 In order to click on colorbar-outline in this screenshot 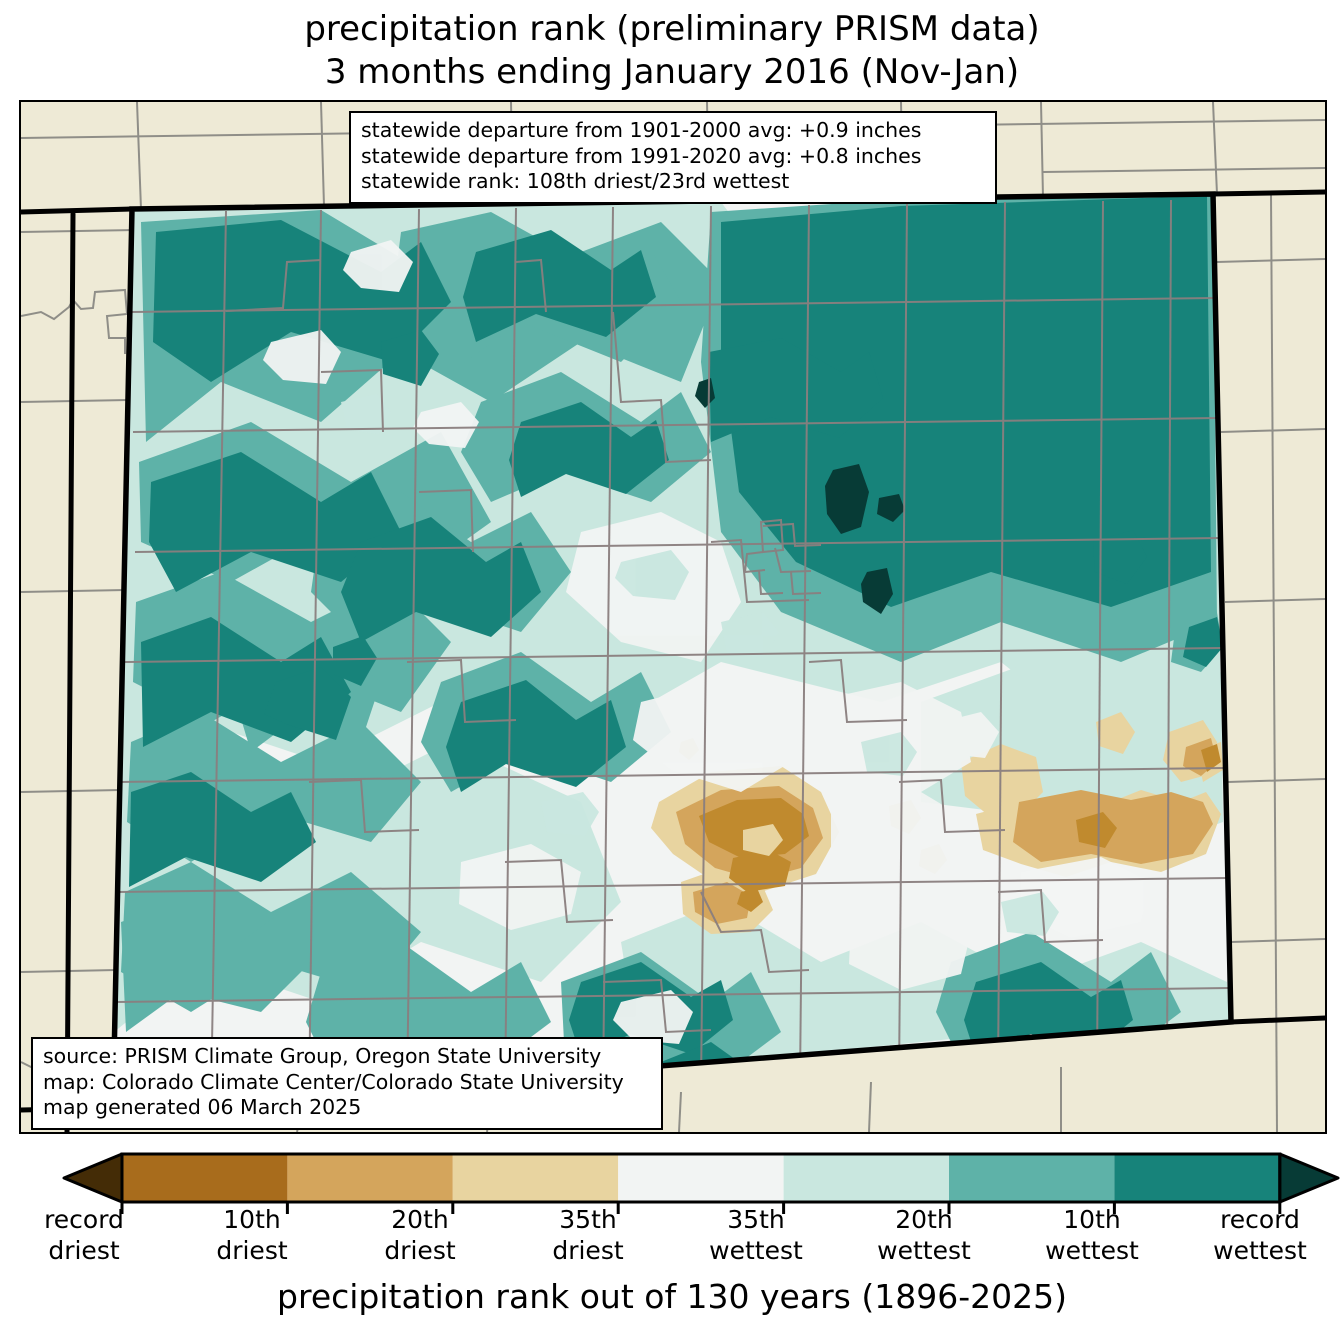, I will do `click(701, 1178)`.